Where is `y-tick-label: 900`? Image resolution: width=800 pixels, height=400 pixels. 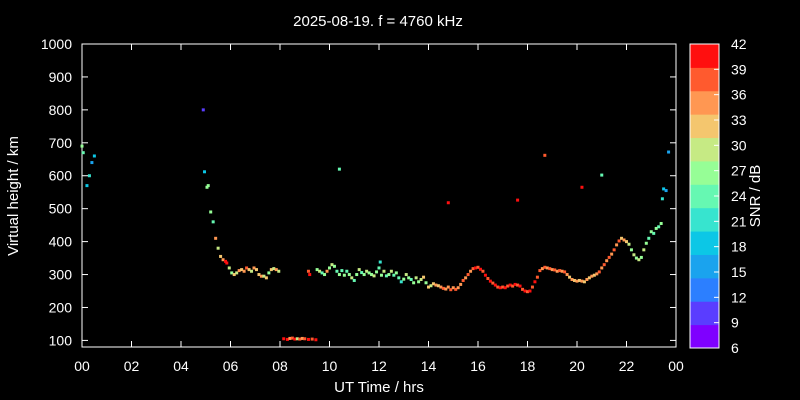
y-tick-label: 900 is located at coordinates (61, 77).